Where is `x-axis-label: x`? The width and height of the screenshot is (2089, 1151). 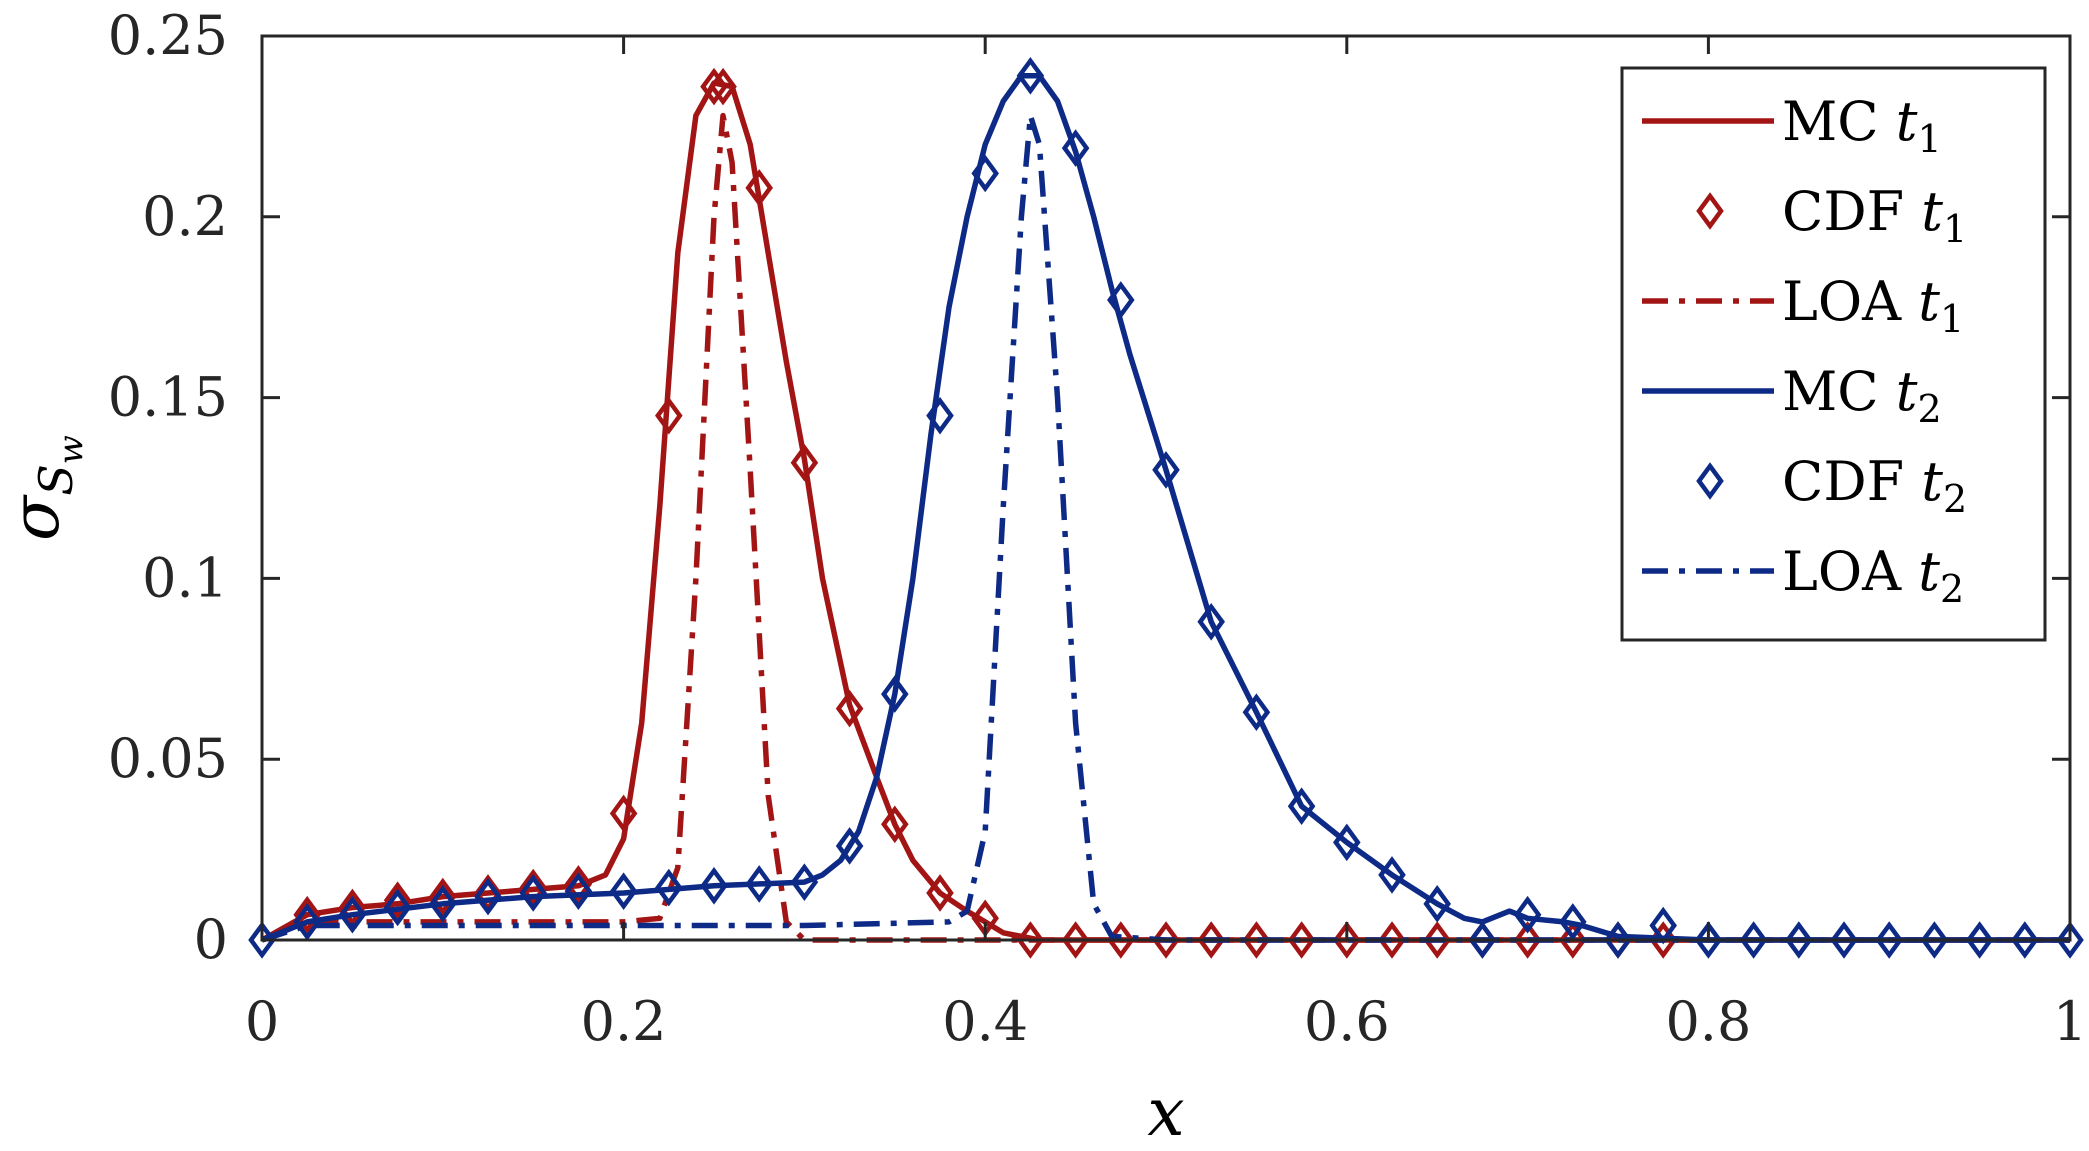
x-axis-label: x is located at coordinates (1165, 1112).